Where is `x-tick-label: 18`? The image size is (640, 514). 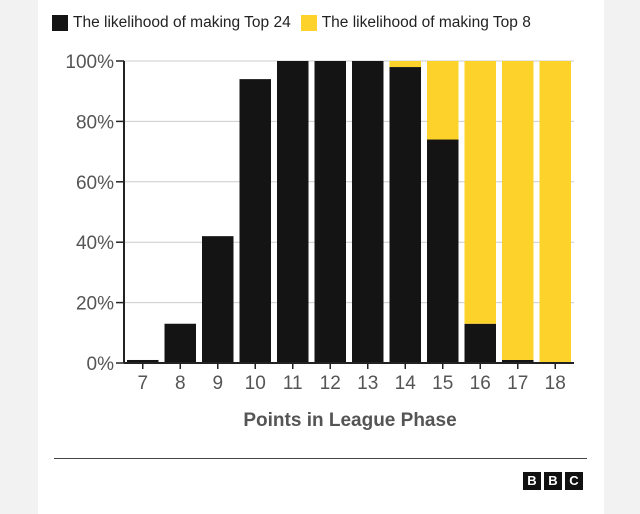 x-tick-label: 18 is located at coordinates (555, 383).